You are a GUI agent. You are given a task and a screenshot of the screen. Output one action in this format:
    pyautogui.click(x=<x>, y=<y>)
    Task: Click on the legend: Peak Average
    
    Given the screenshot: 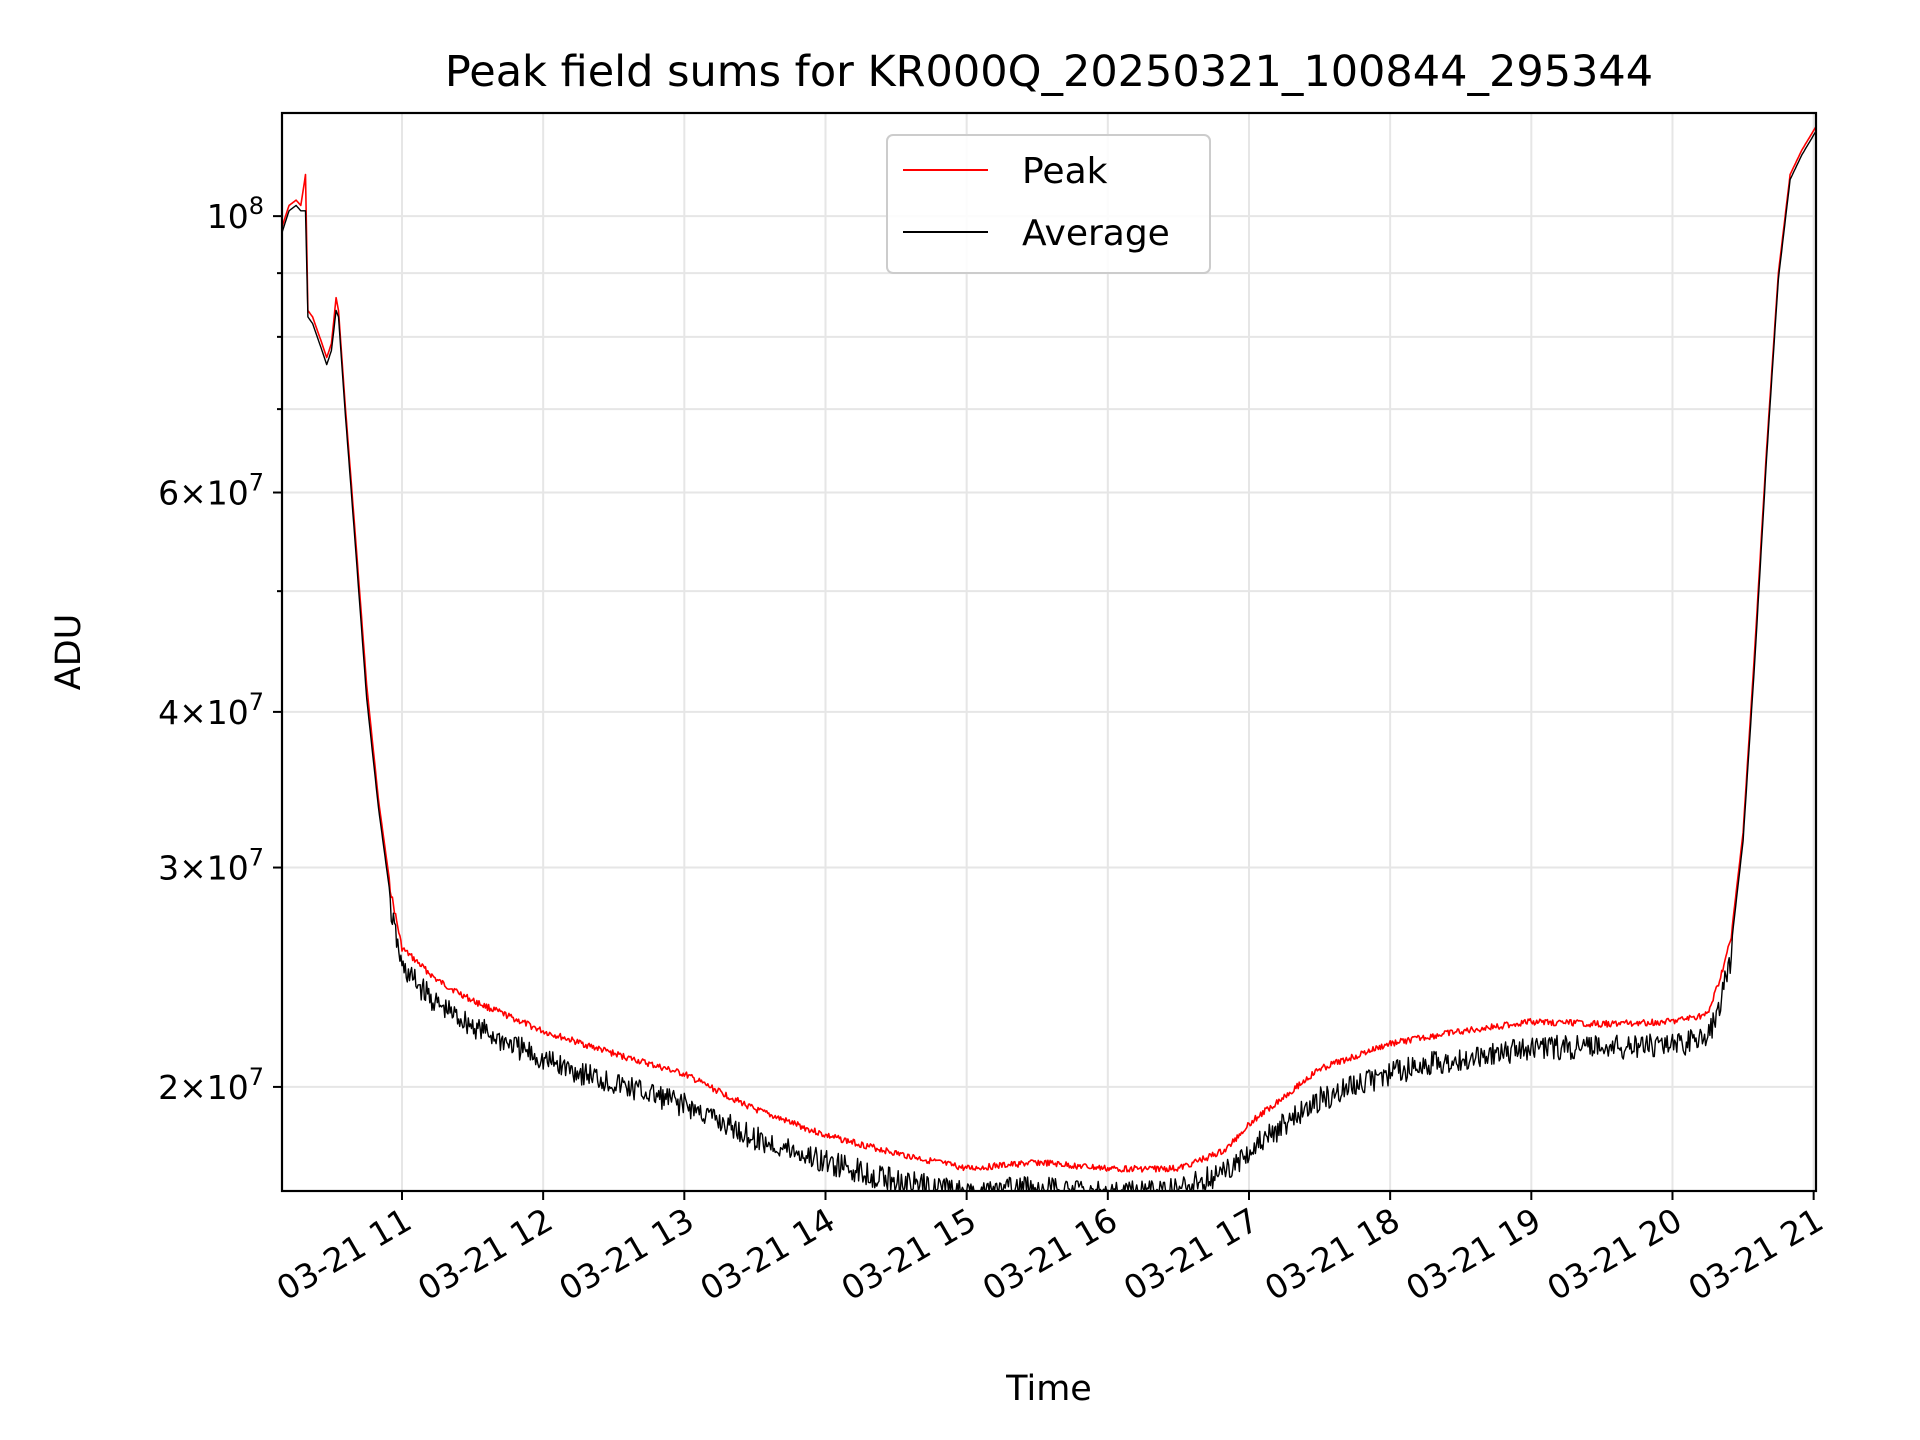 What is the action you would take?
    pyautogui.click(x=1048, y=204)
    